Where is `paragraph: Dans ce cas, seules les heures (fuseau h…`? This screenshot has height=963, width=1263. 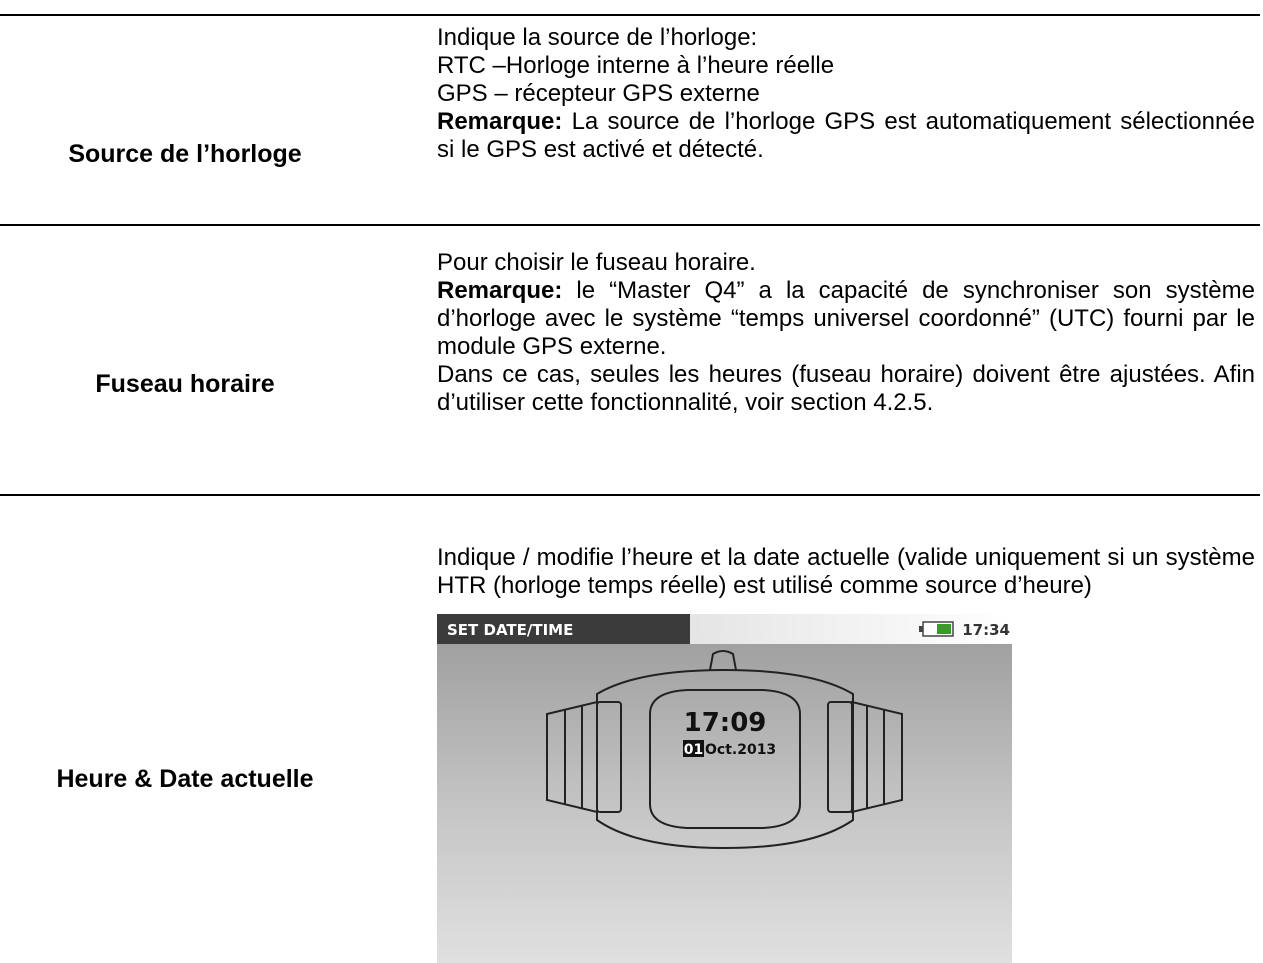
paragraph: Dans ce cas, seules les heures (fuseau h… is located at coordinates (846, 389).